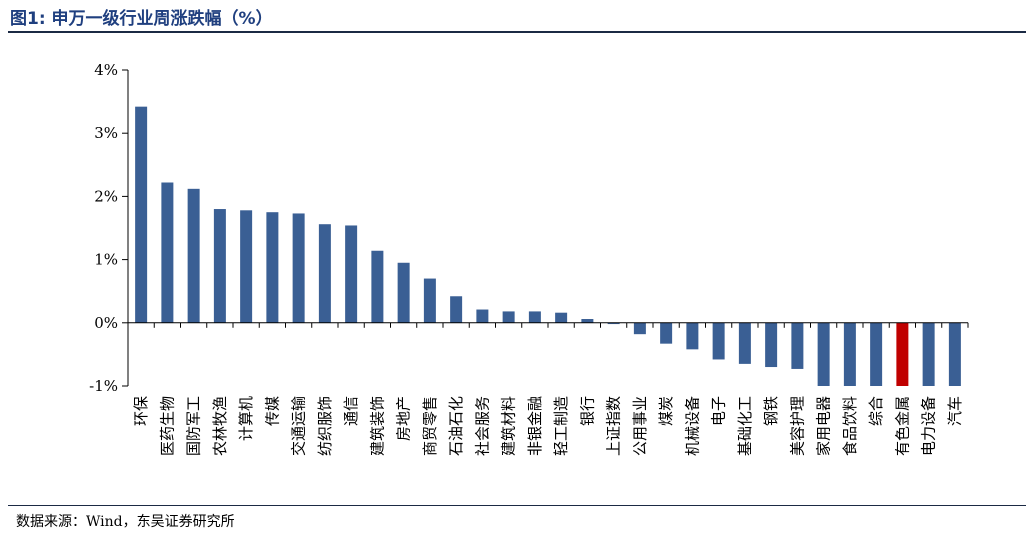 The image size is (1032, 536). What do you see at coordinates (351, 411) in the screenshot?
I see `x-tick-label: 通信` at bounding box center [351, 411].